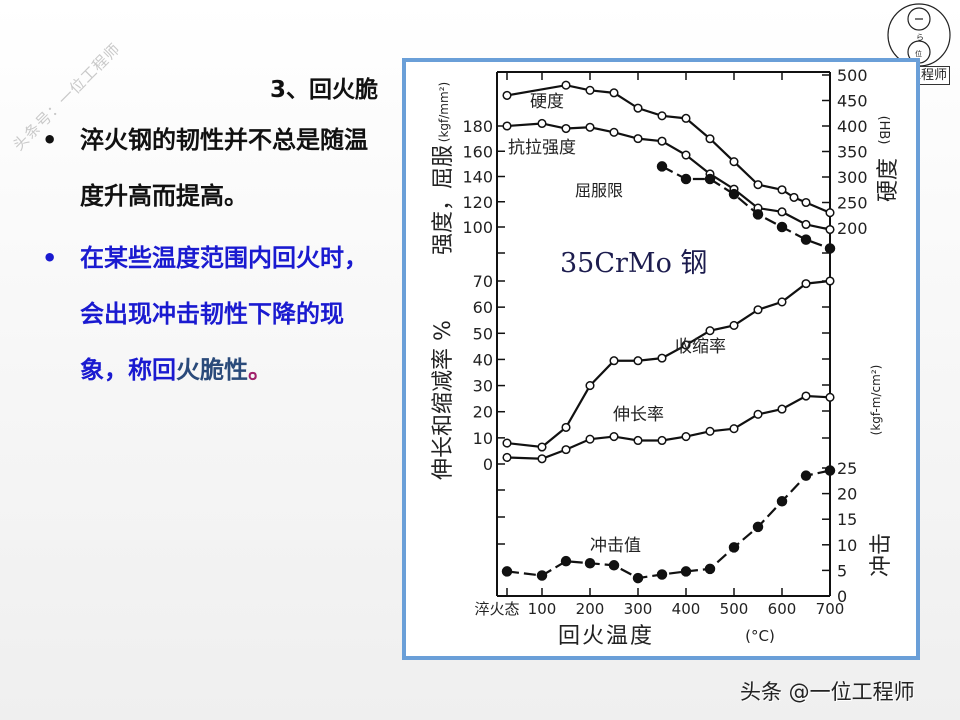 This screenshot has width=960, height=720. What do you see at coordinates (852, 203) in the screenshot?
I see `svg-text: 250` at bounding box center [852, 203].